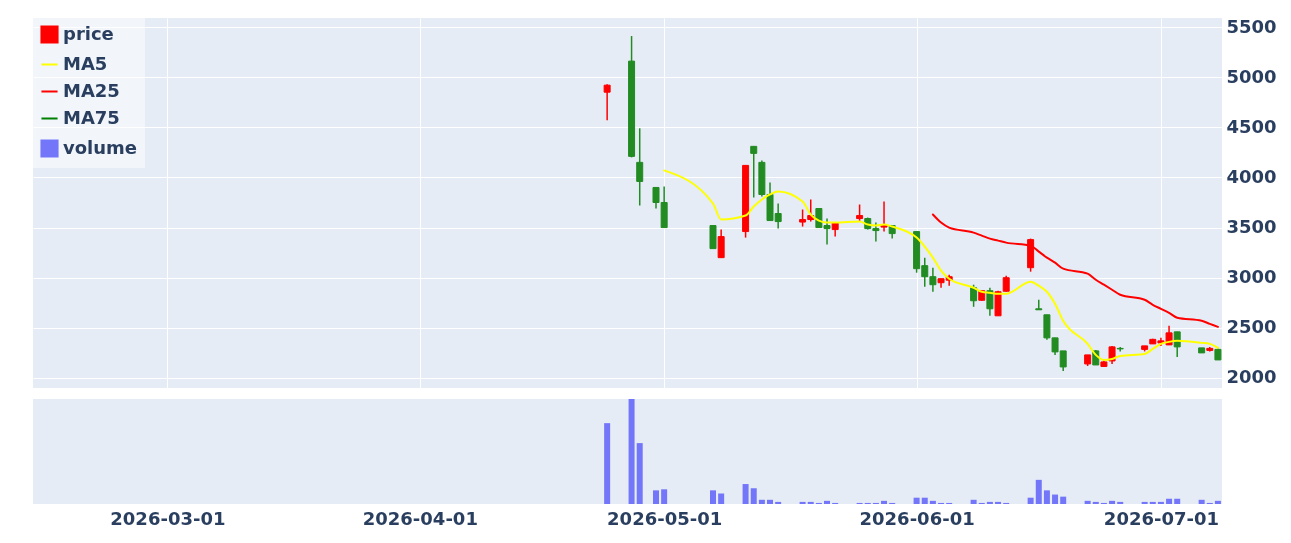 This screenshot has height=543, width=1291. Describe the element at coordinates (1251, 126) in the screenshot. I see `y-tick-label: 4500` at that location.